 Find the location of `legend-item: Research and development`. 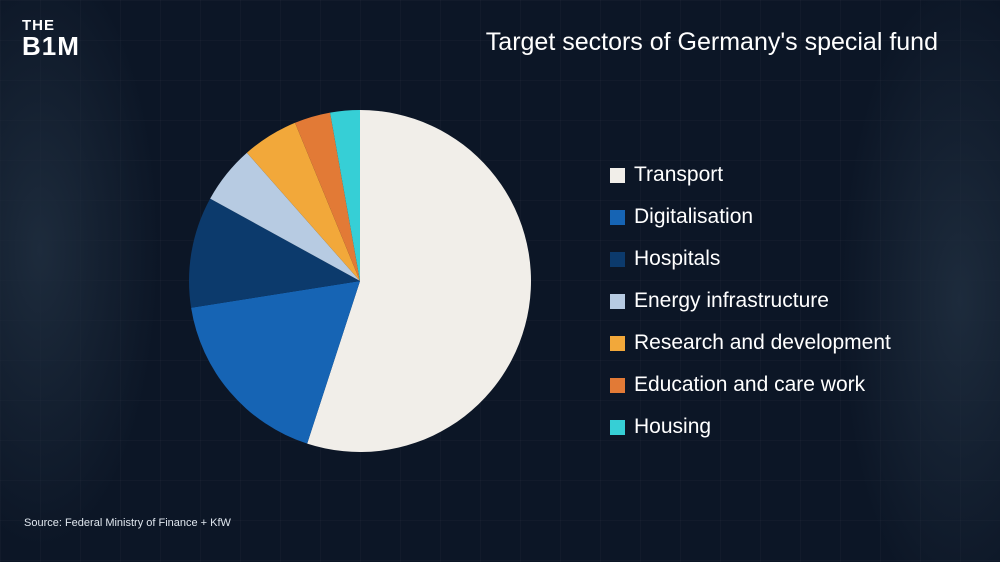

legend-item: Research and development is located at coordinates (750, 343).